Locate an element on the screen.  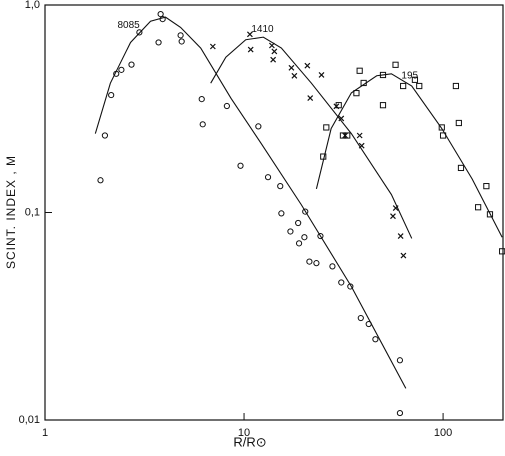
curve-label: 8085 is located at coordinates (128, 25).